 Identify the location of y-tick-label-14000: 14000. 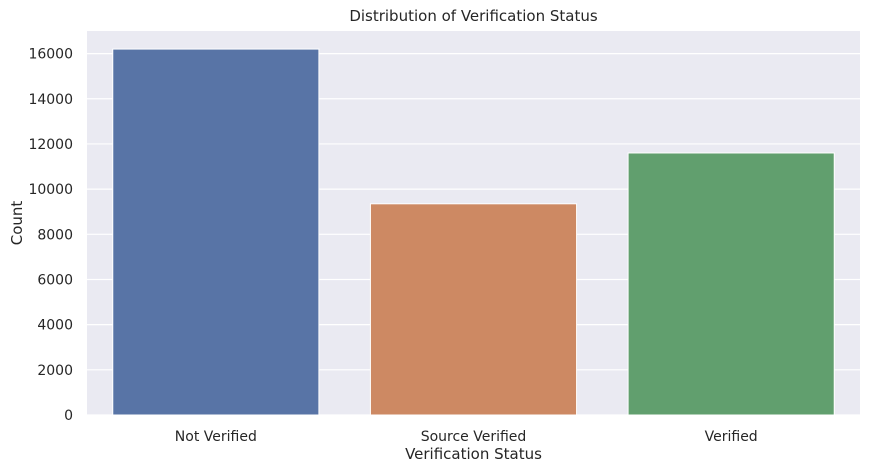
(50, 100).